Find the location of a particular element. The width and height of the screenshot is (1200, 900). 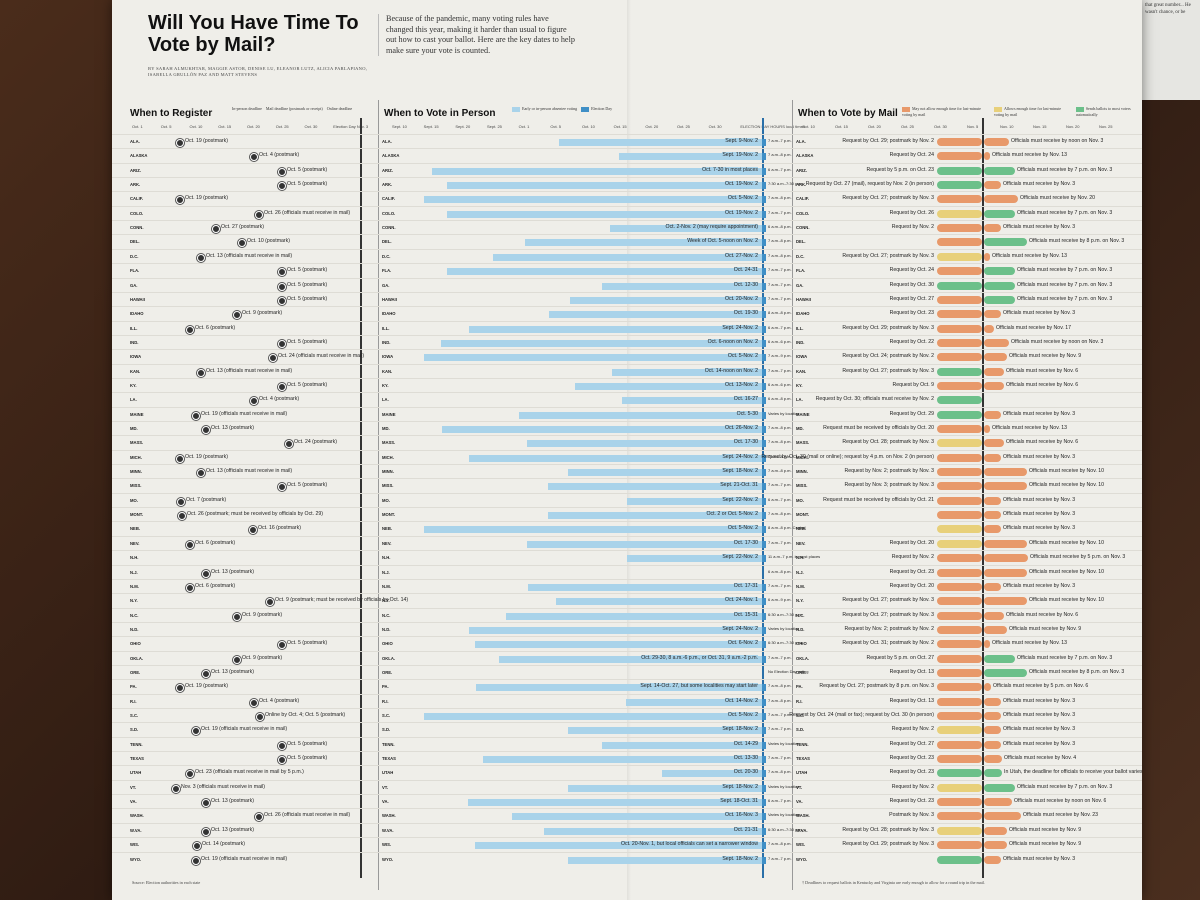

state-label: ALASKA is located at coordinates (391, 156).